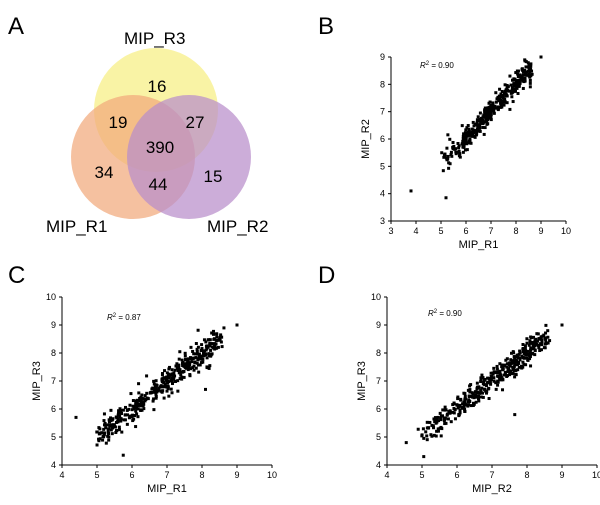 The height and width of the screenshot is (505, 600). I want to click on x-tick-label: 10, so click(272, 475).